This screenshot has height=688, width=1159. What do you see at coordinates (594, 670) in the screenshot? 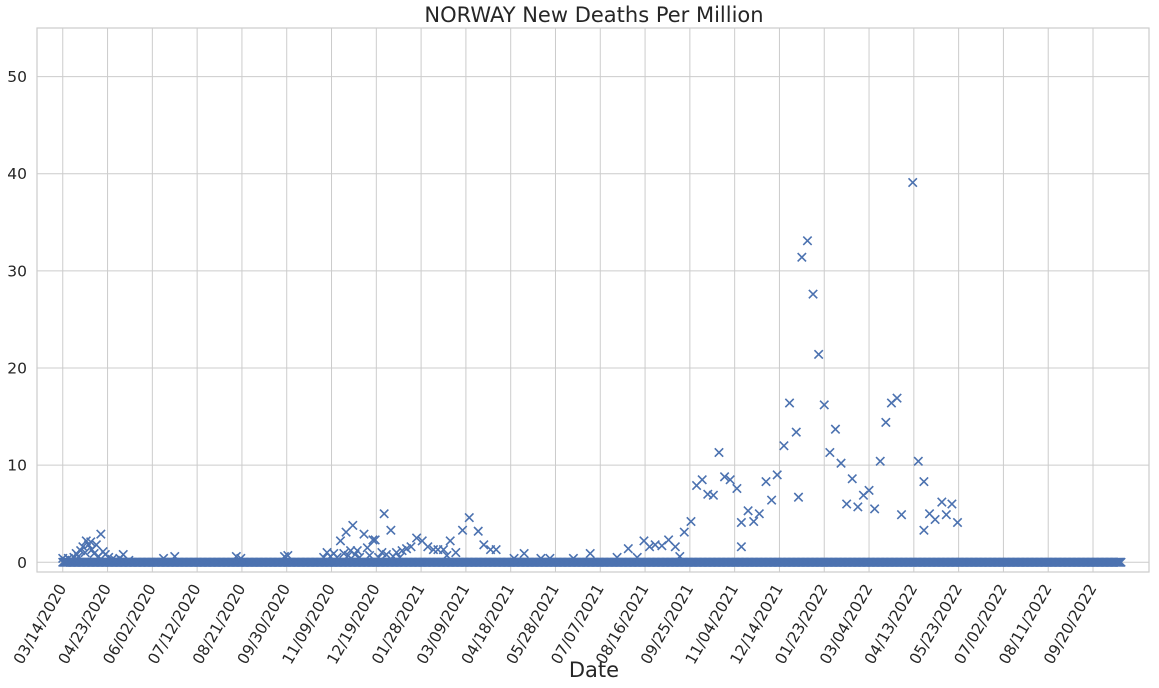
I see `x-axis-label: Date` at bounding box center [594, 670].